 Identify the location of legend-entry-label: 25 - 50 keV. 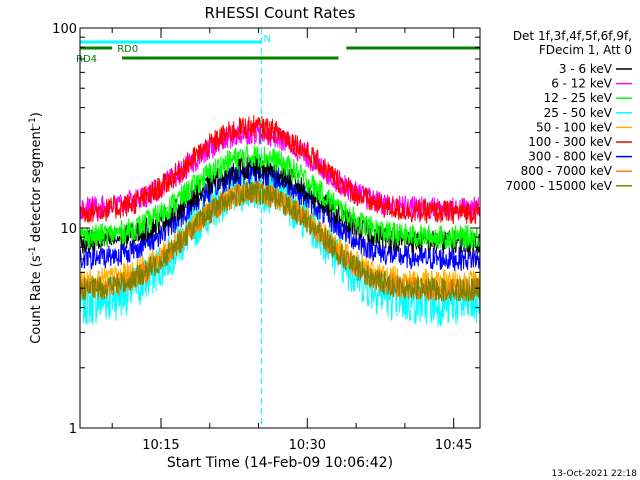
(578, 113).